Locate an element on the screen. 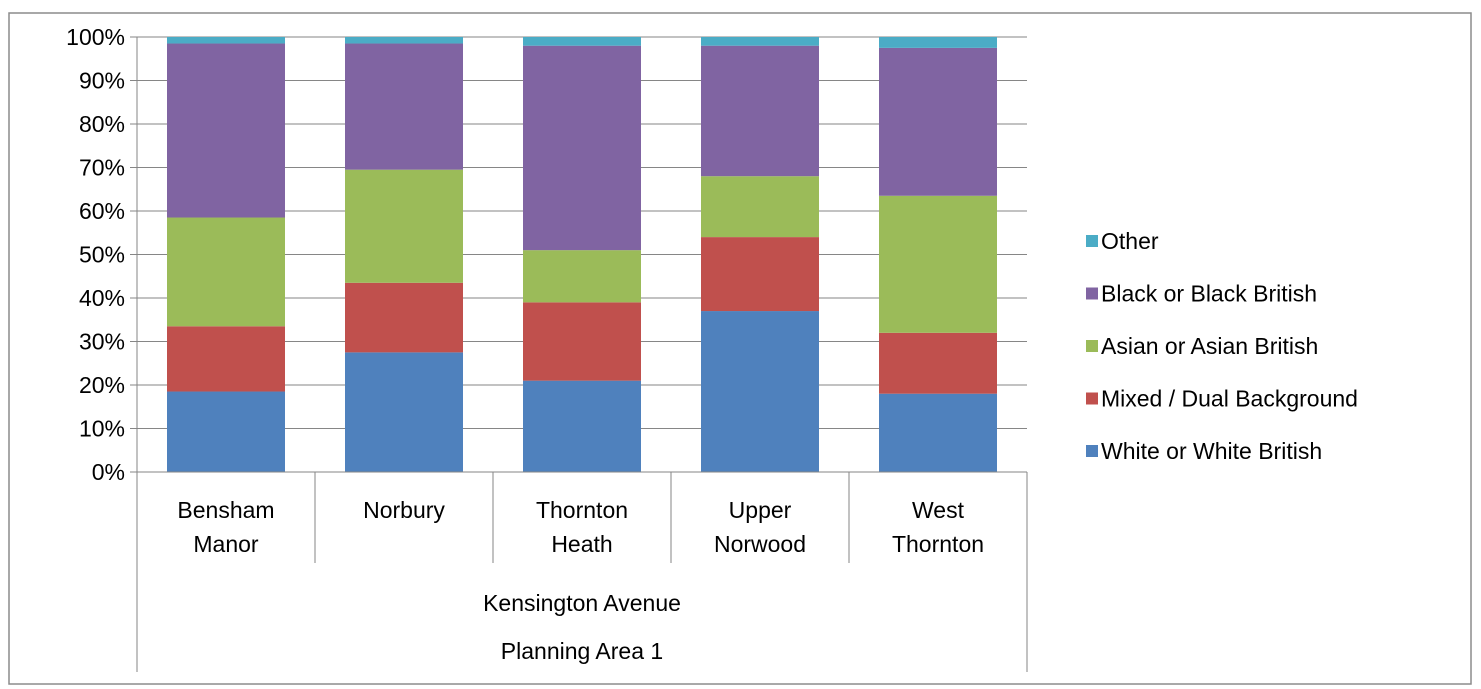 This screenshot has width=1481, height=689. x-group-label: Planning Area 1 is located at coordinates (582, 651).